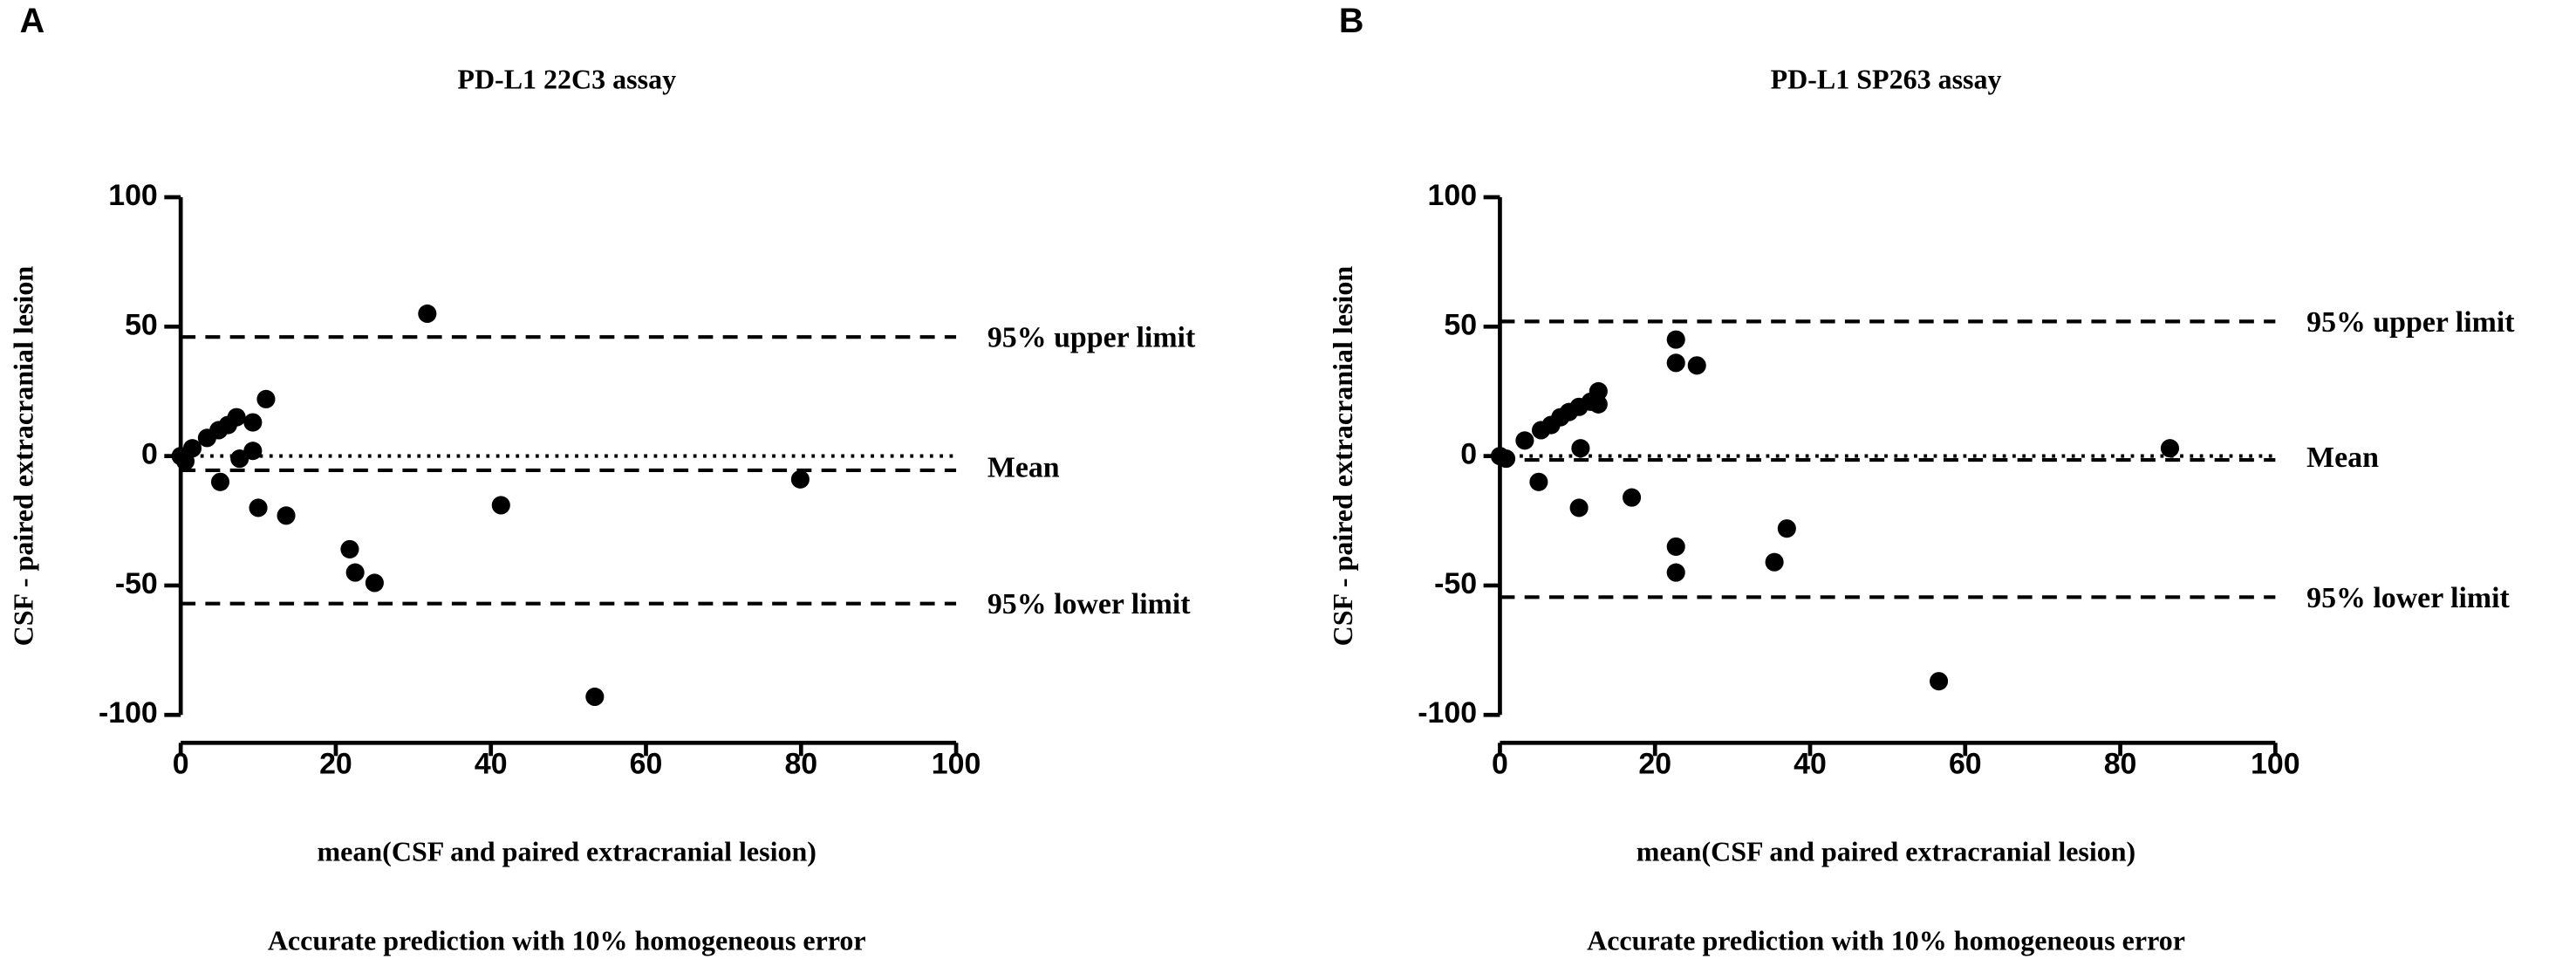 This screenshot has width=2576, height=966. Describe the element at coordinates (32, 21) in the screenshot. I see `panel-label: A` at that location.